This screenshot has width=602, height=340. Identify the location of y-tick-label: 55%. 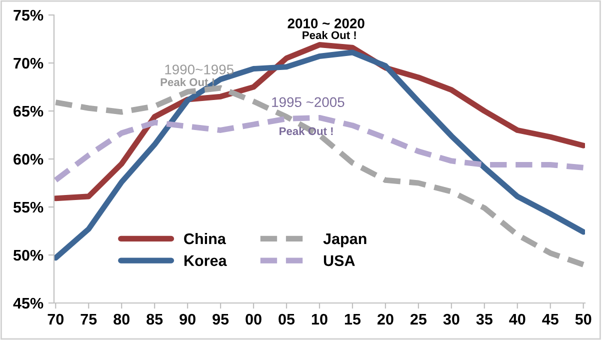
(28, 207).